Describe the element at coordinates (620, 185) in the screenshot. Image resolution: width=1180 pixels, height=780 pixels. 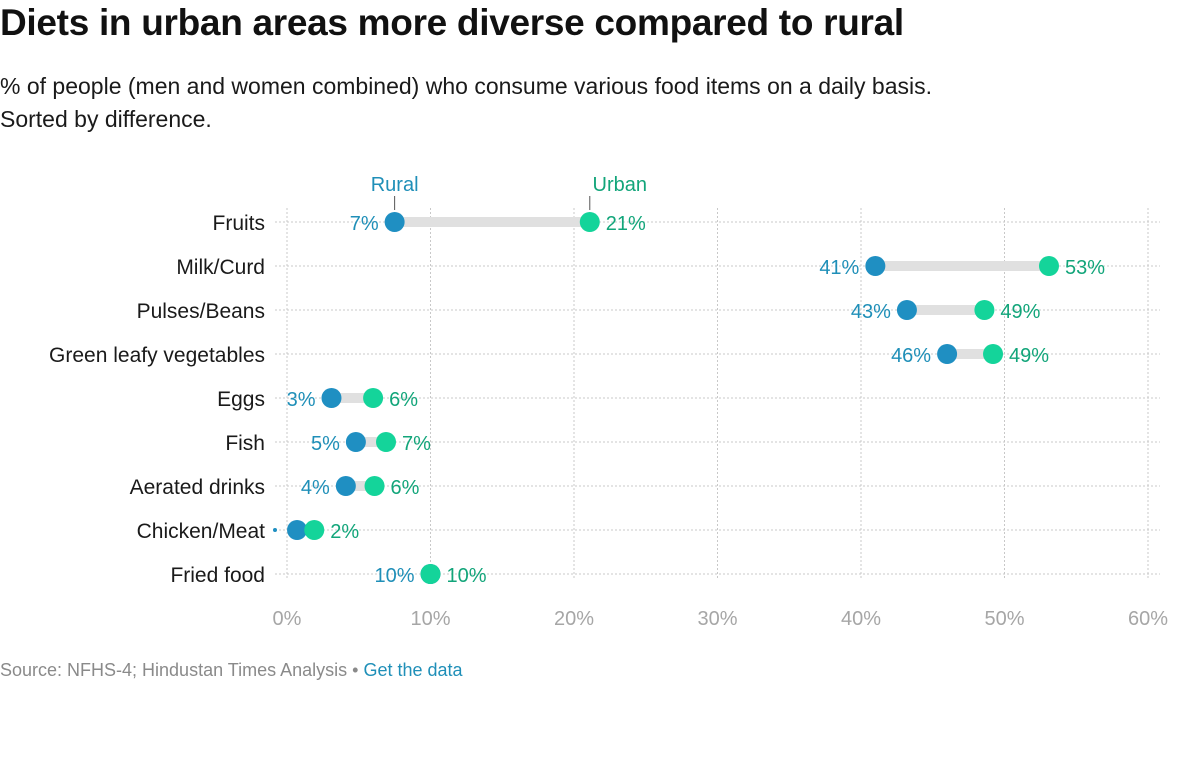
I see `legend-urban: Urban` at that location.